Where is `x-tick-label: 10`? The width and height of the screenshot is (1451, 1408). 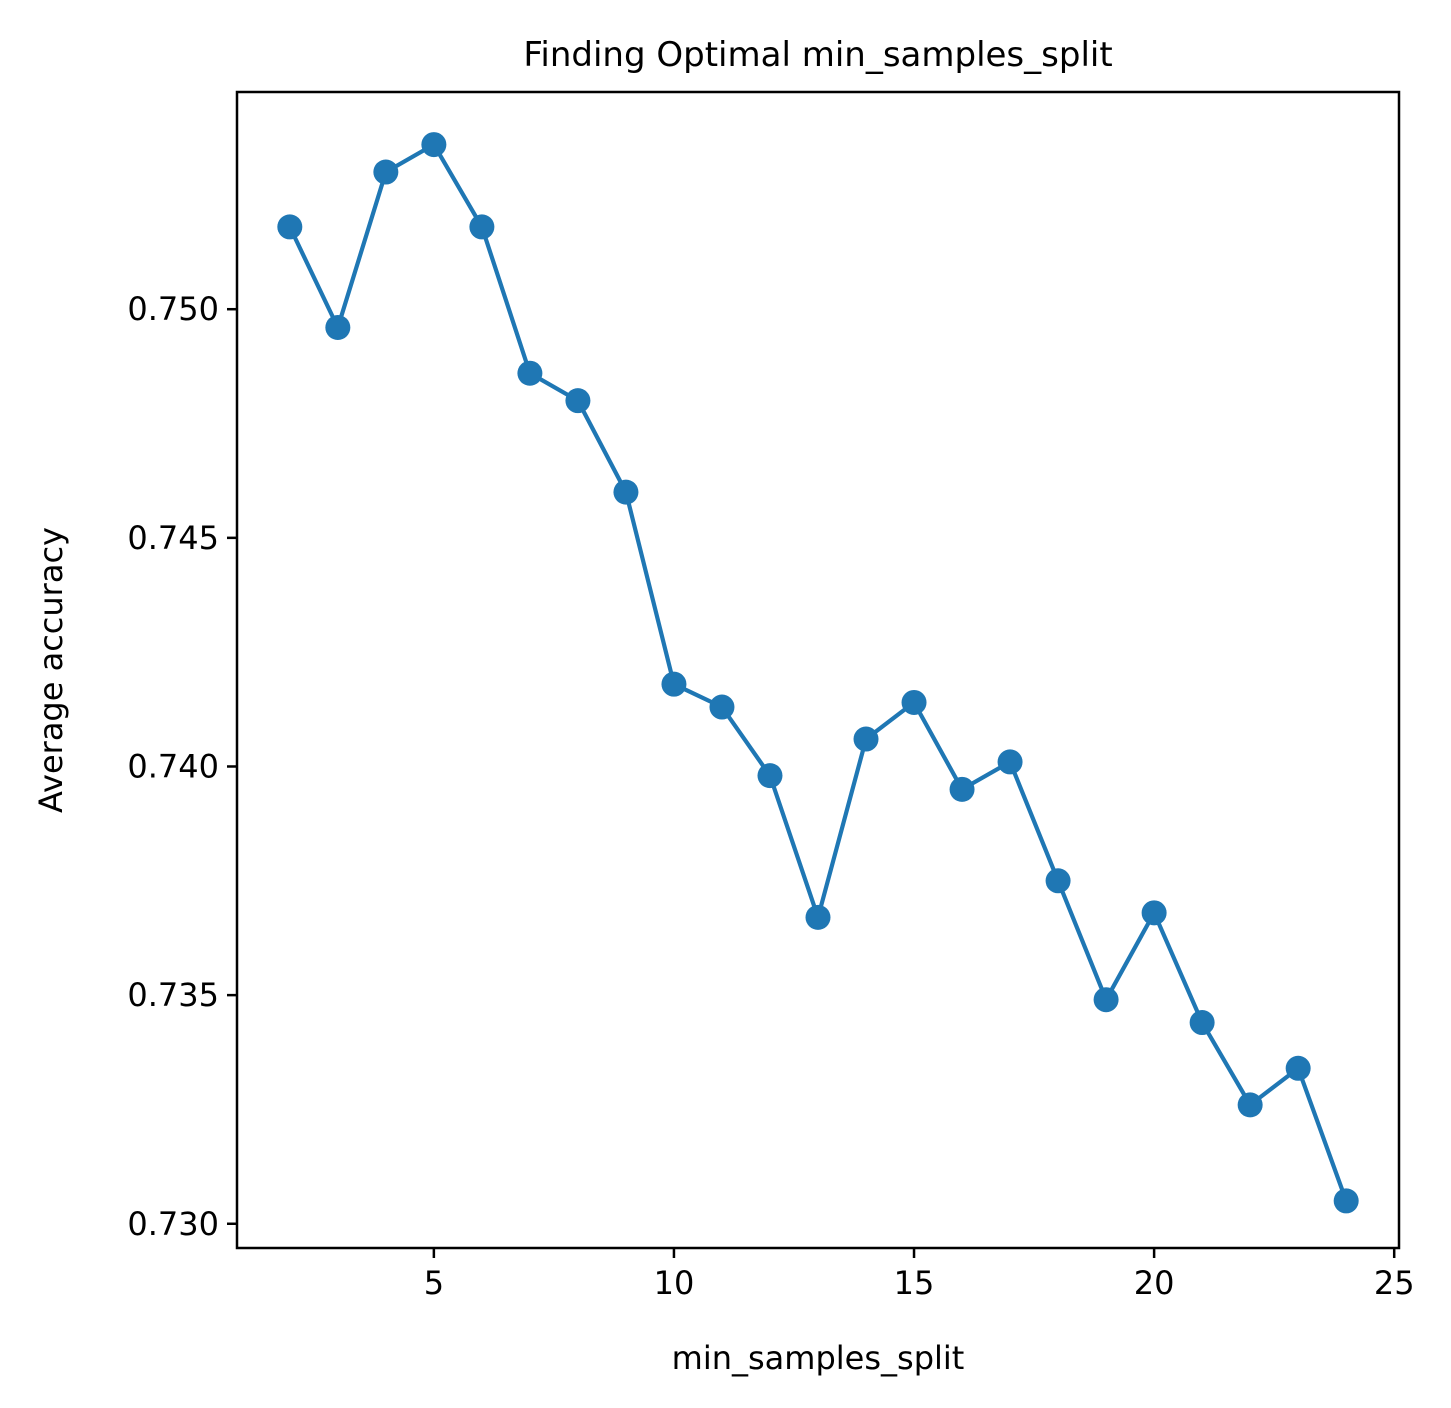
x-tick-label: 10 is located at coordinates (674, 1283).